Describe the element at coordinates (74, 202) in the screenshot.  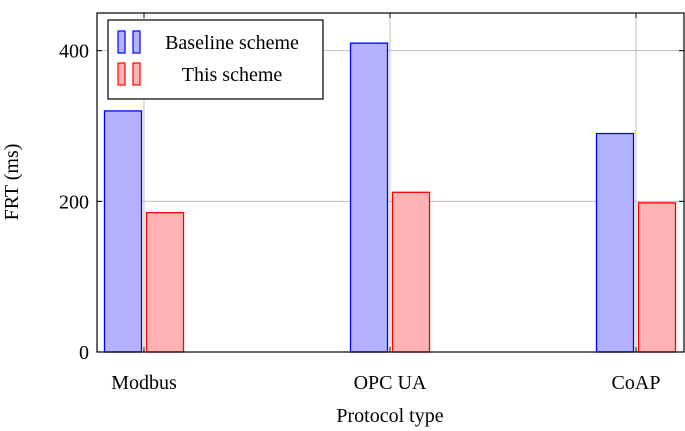
I see `y-tick-label: 200` at that location.